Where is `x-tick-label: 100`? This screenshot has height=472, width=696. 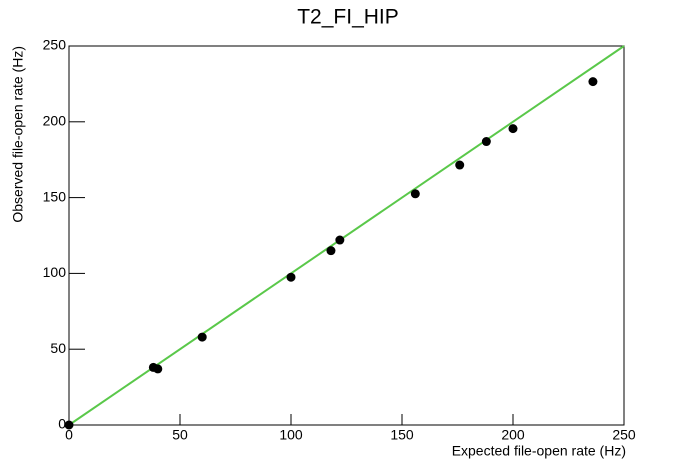
x-tick-label: 100 is located at coordinates (291, 435).